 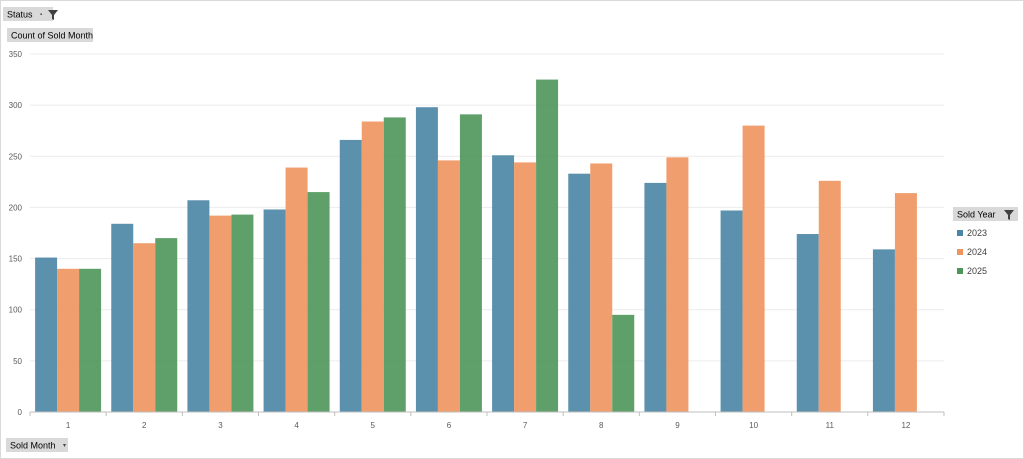 I want to click on x-tick-label: 10, so click(x=753, y=425).